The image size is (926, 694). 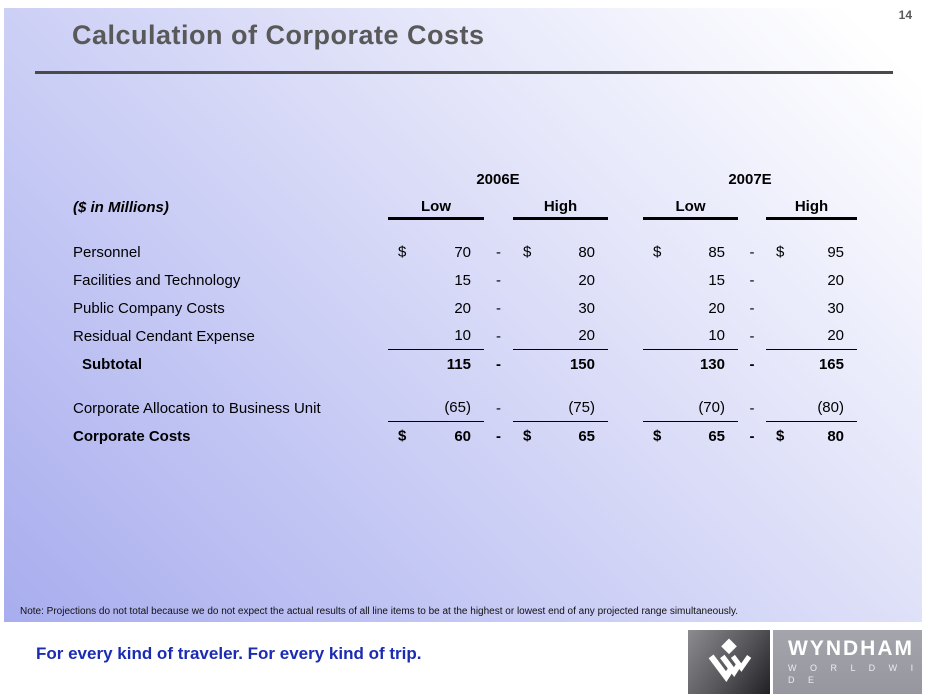 What do you see at coordinates (750, 179) in the screenshot?
I see `year-header-2007e: 2007E` at bounding box center [750, 179].